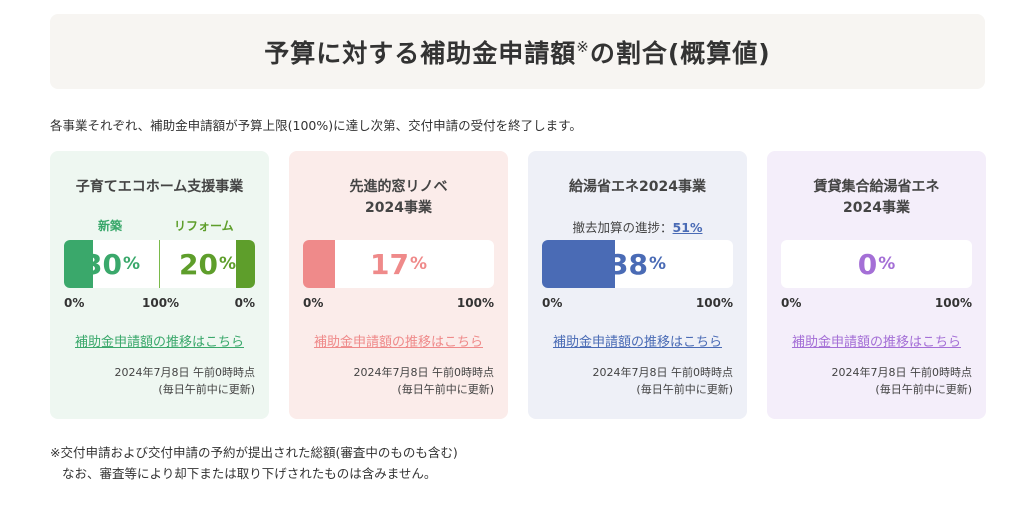 This screenshot has height=511, width=1024. I want to click on footnote-line1: ※交付申請および交付申請の予約が提出された総額(審査中のものも含む), so click(254, 452).